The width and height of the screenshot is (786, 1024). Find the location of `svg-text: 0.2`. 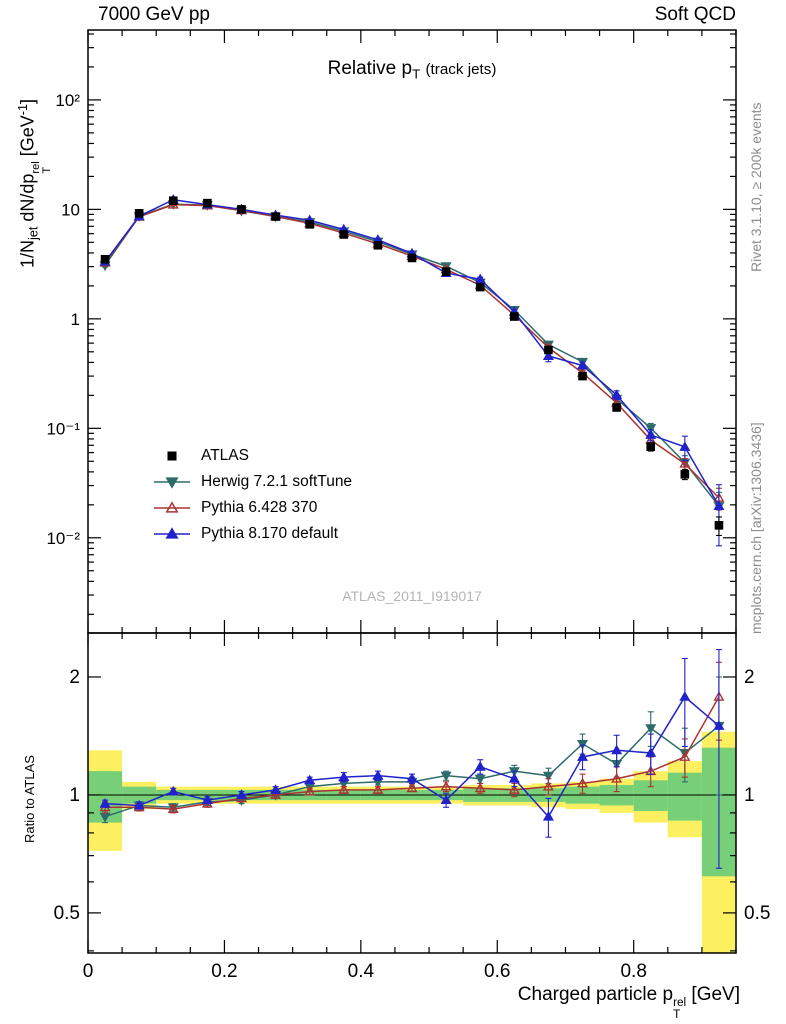

svg-text: 0.2 is located at coordinates (224, 971).